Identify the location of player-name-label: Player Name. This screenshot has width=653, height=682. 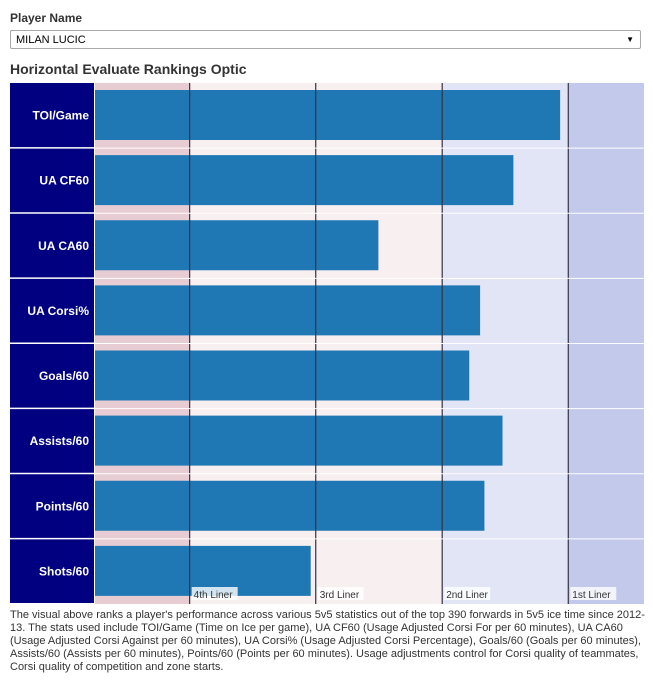
(46, 18).